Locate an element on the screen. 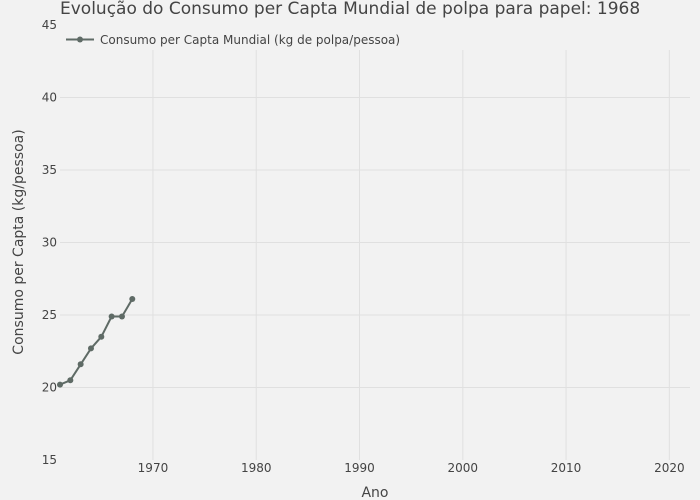 This screenshot has width=700, height=500. y-tick-label: 35 is located at coordinates (49, 170).